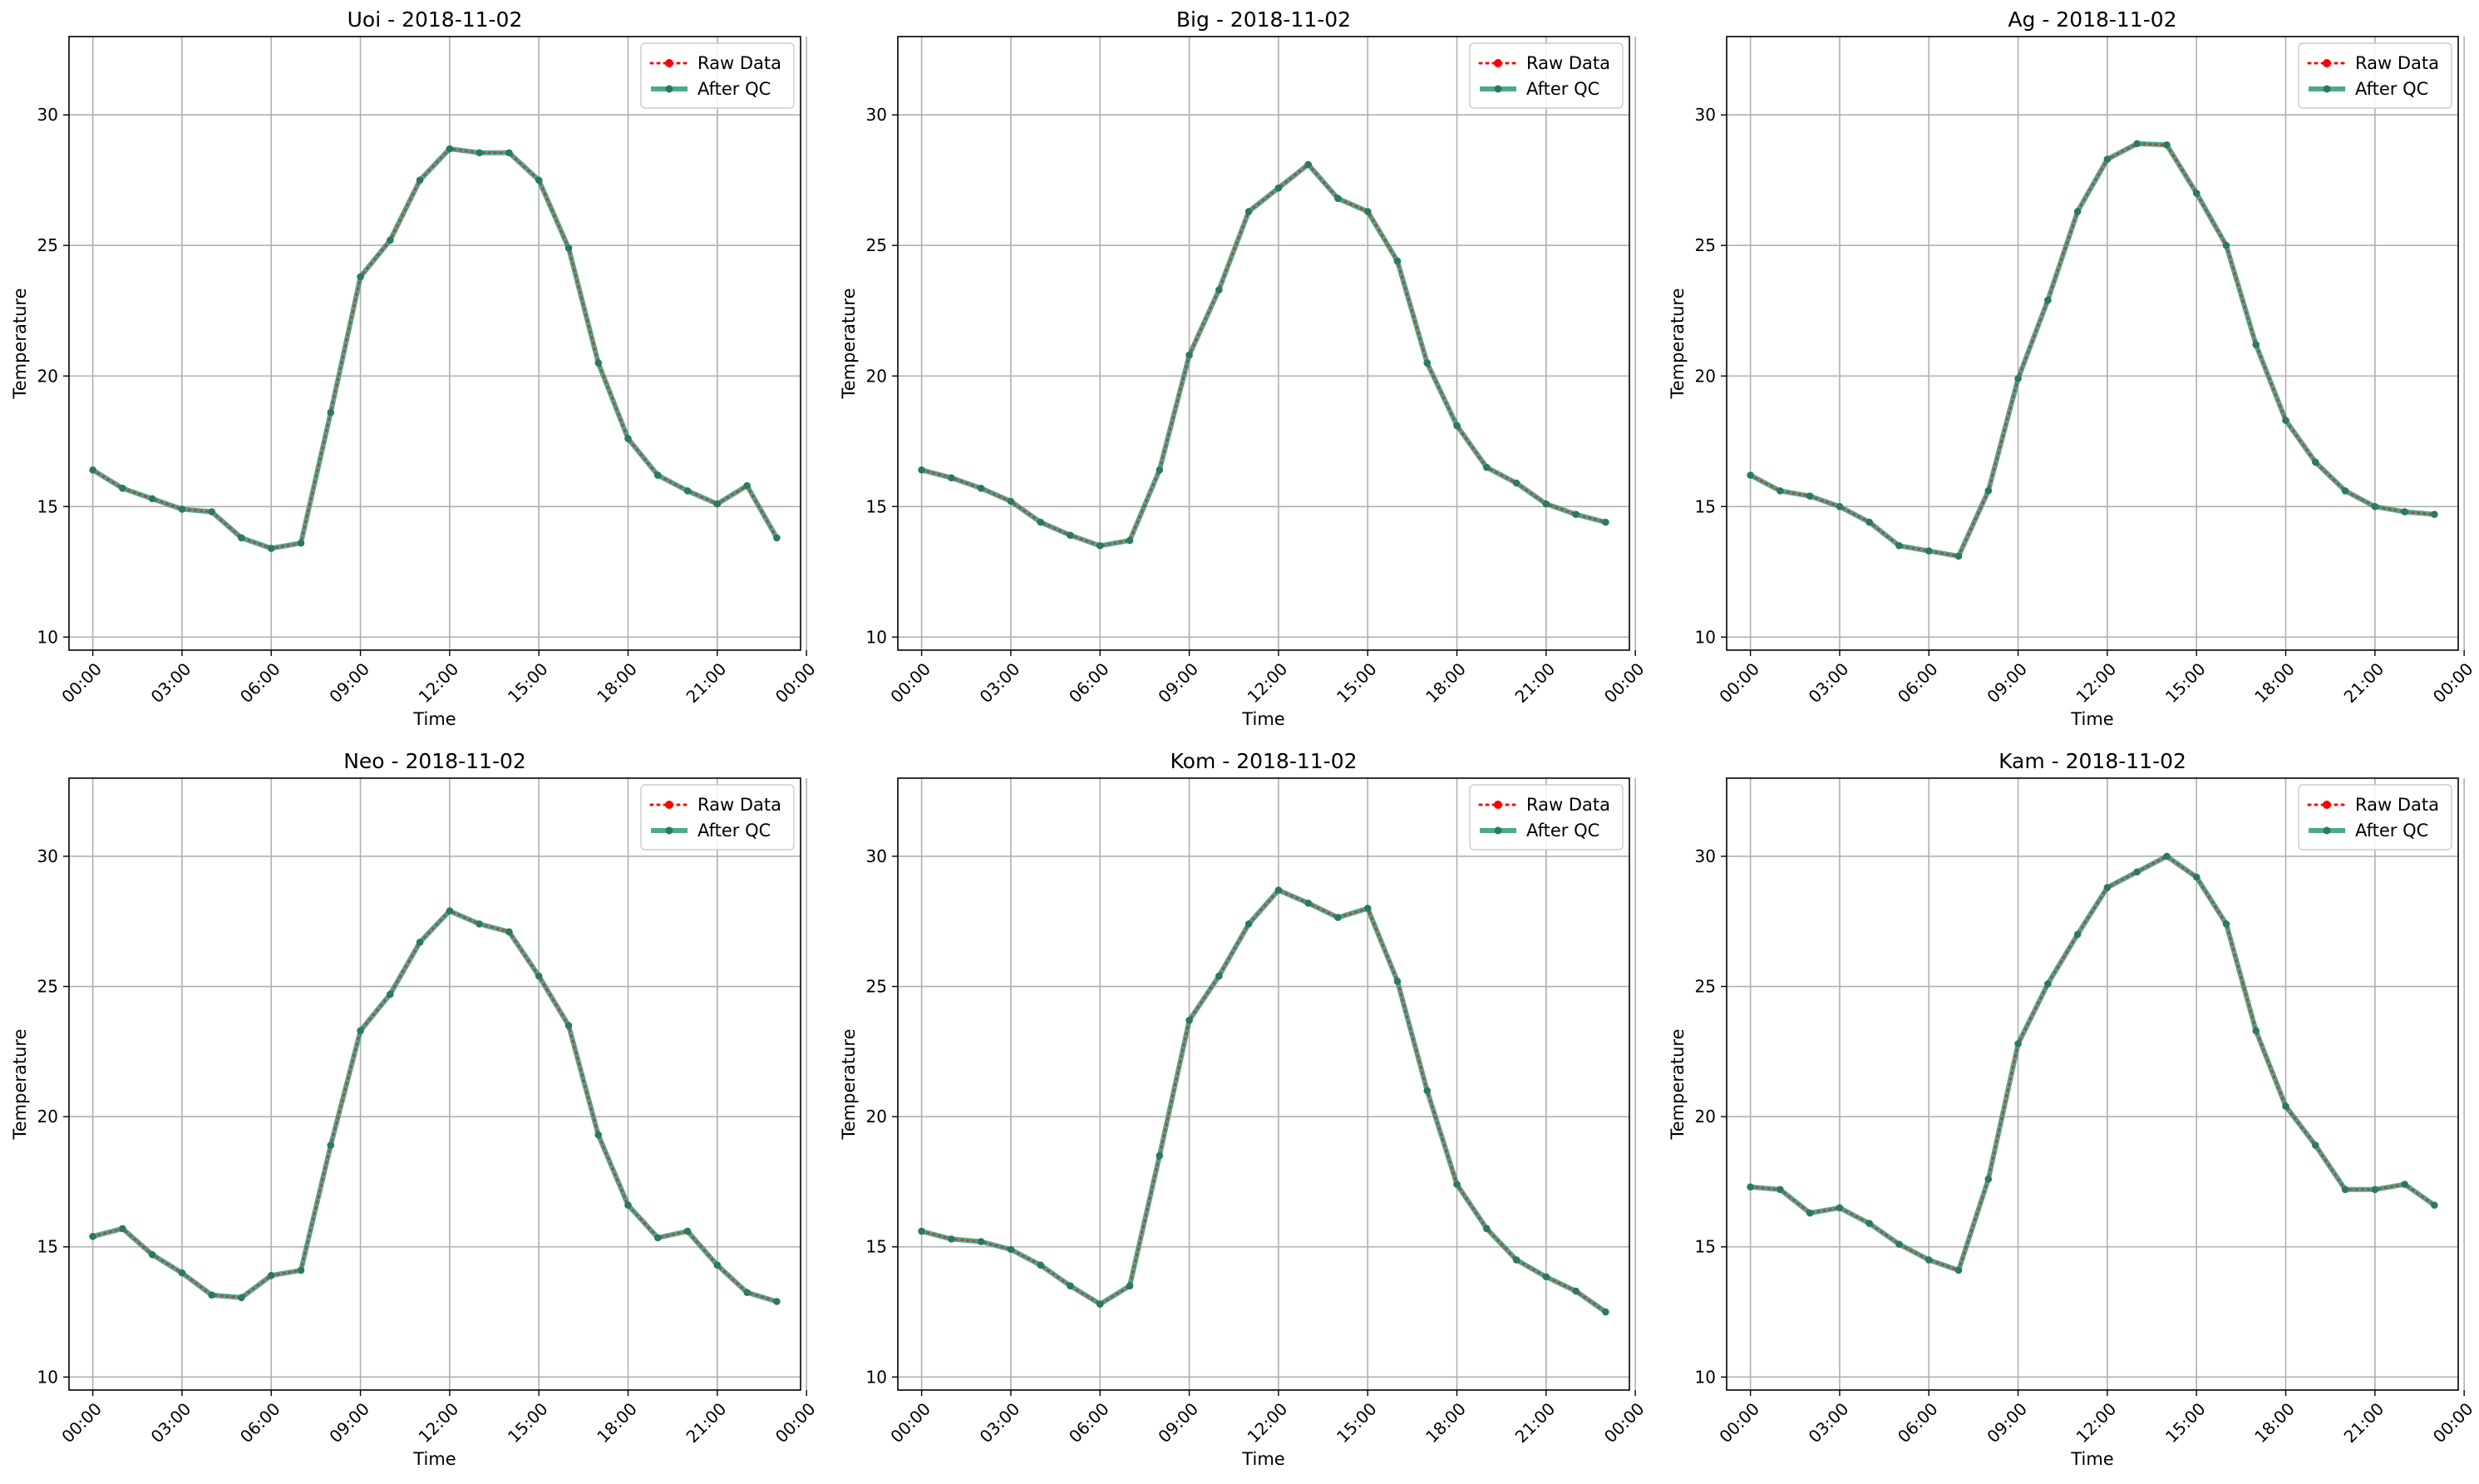 This screenshot has width=2479, height=1484. I want to click on subplot-3-xtick-label-1: 03:00, so click(1829, 682).